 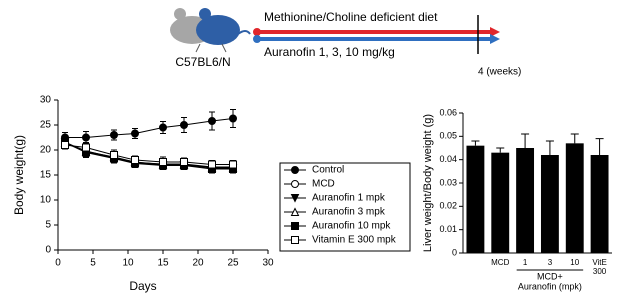 I want to click on x-tick-label: VitE 300, so click(x=599, y=267).